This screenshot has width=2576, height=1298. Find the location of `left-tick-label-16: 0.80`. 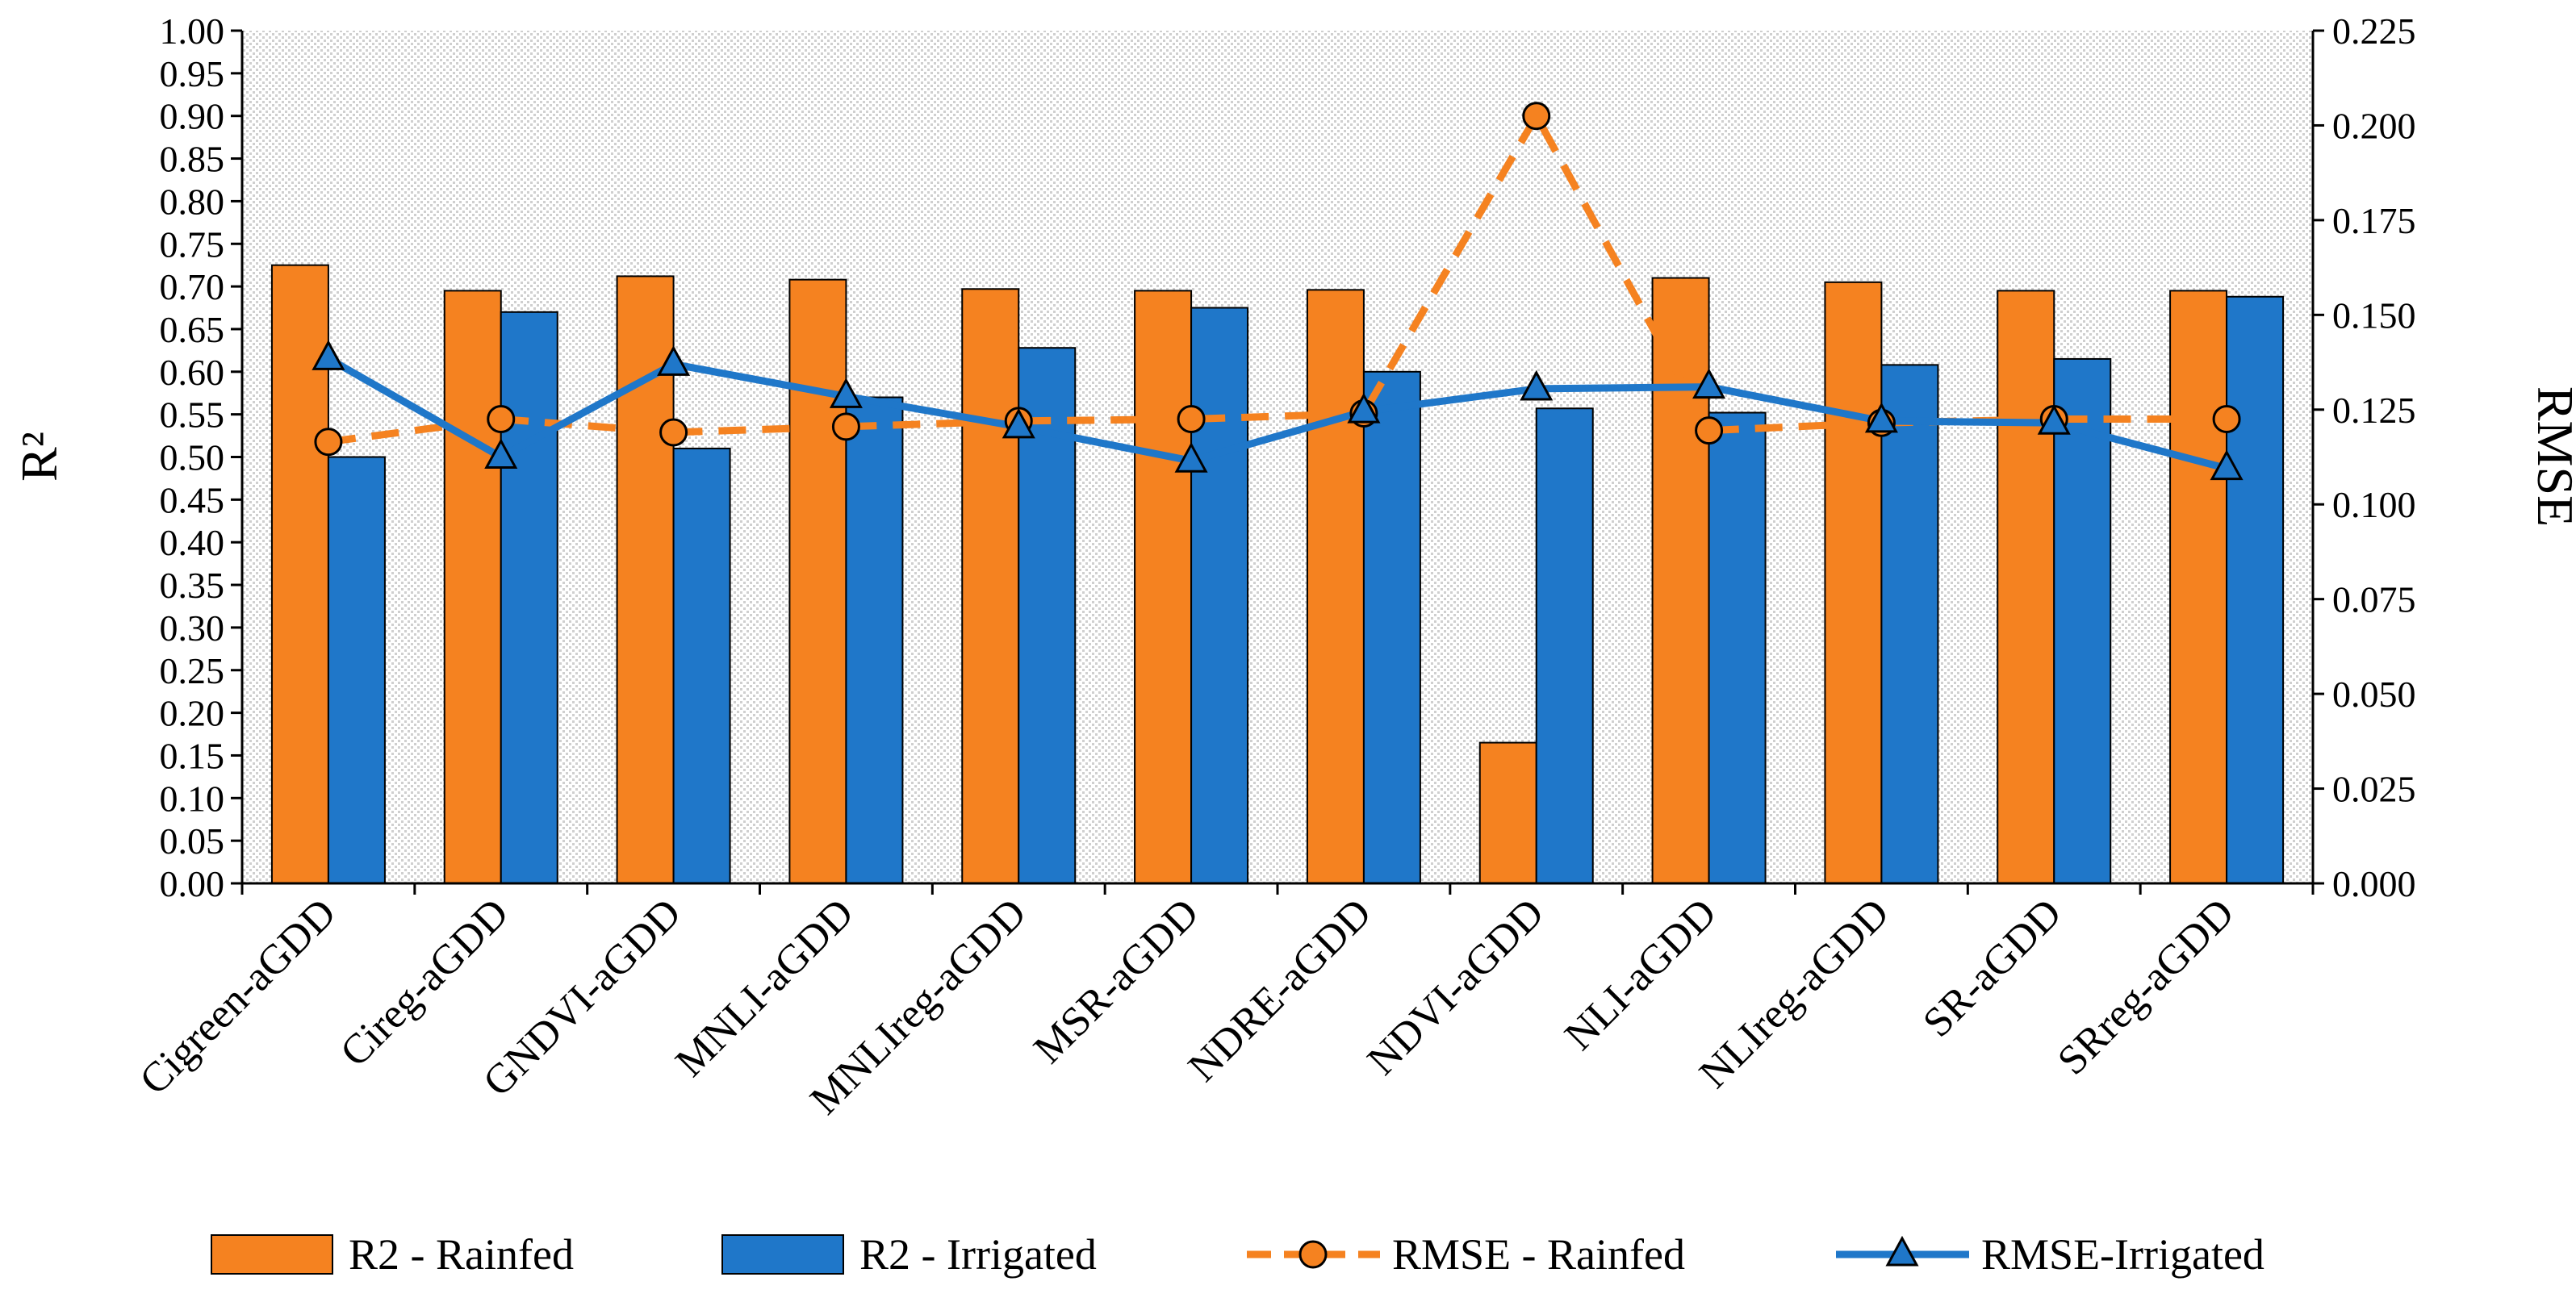

left-tick-label-16: 0.80 is located at coordinates (192, 201).